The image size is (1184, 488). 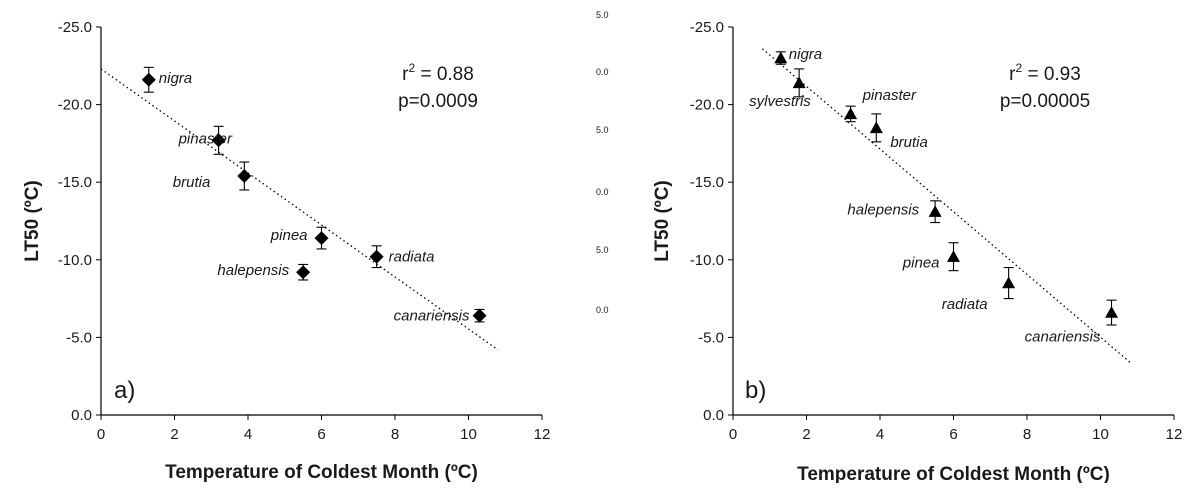 I want to click on r-squared-annotation: r2 = 0.93, so click(x=1045, y=73).